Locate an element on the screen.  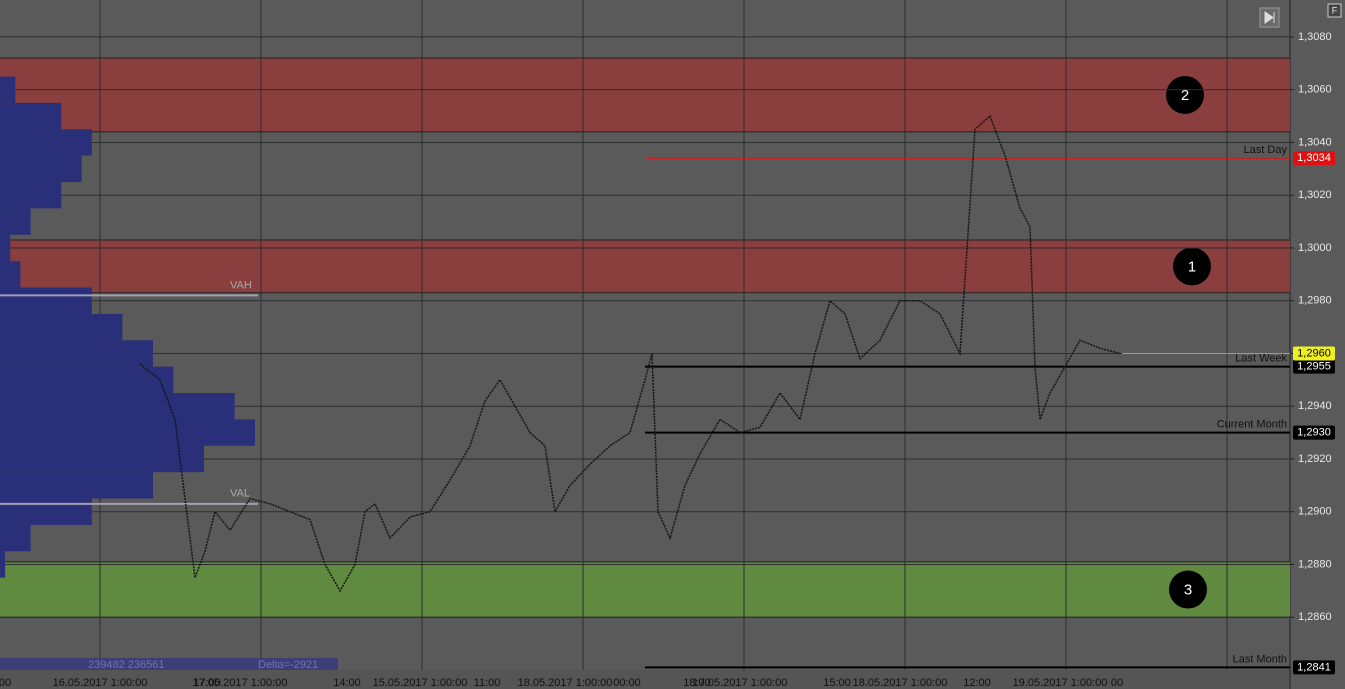
x-tick-label: 15.05.2017 1:00:00 is located at coordinates (420, 683).